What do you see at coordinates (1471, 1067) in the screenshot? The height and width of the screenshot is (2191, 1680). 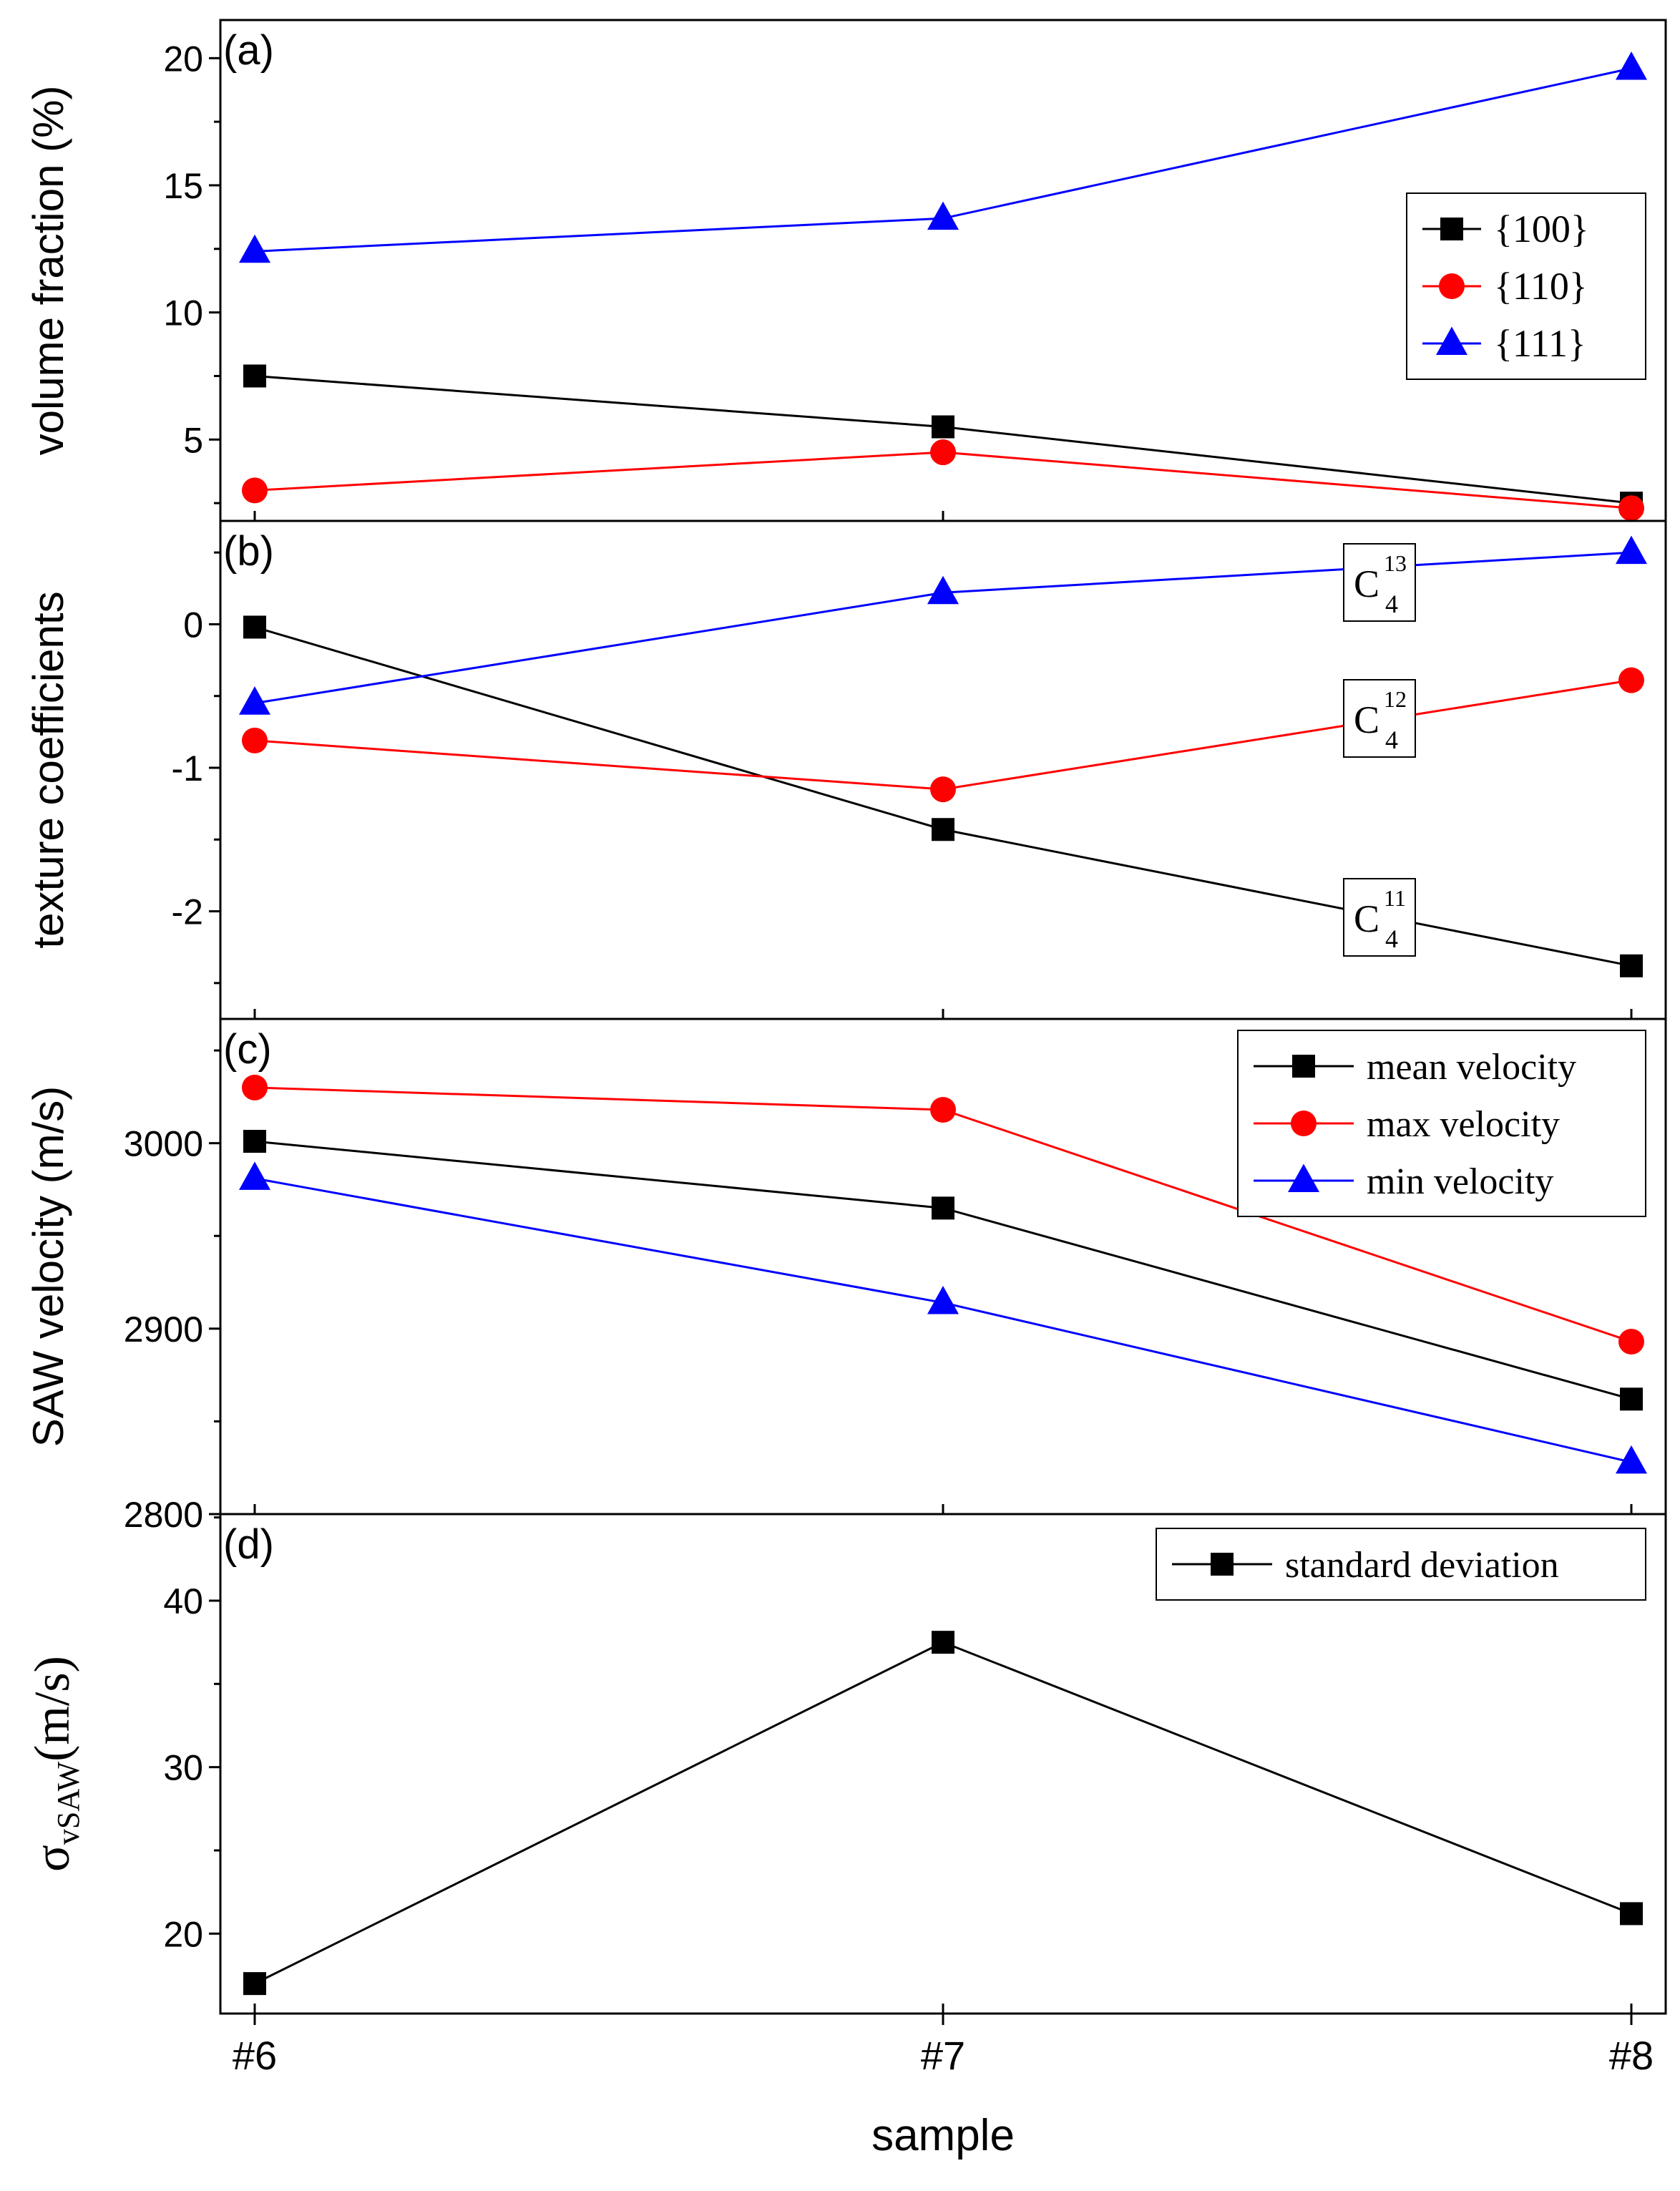 I see `legend-label: mean velocity` at bounding box center [1471, 1067].